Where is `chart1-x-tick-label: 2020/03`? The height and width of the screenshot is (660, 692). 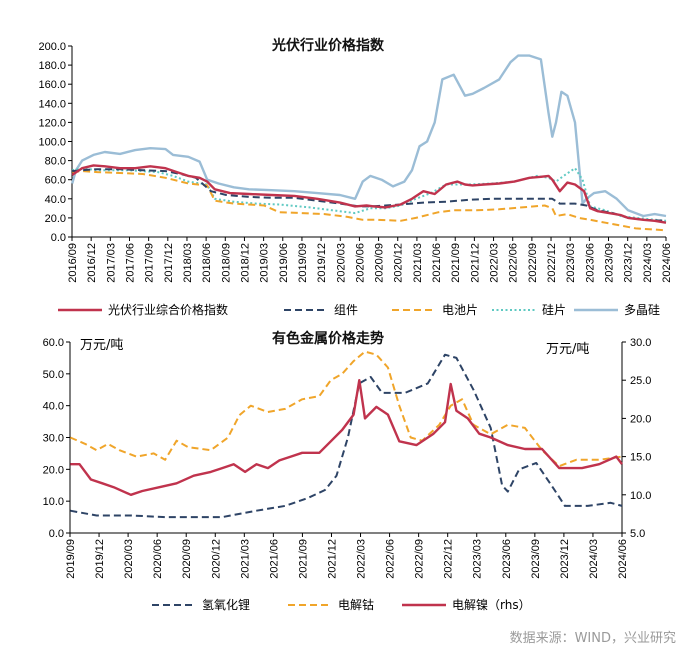
chart1-x-tick-label: 2020/03 is located at coordinates (341, 263).